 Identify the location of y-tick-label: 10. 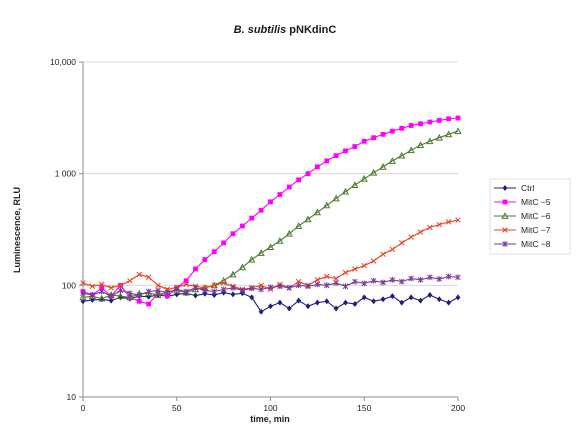
(72, 397).